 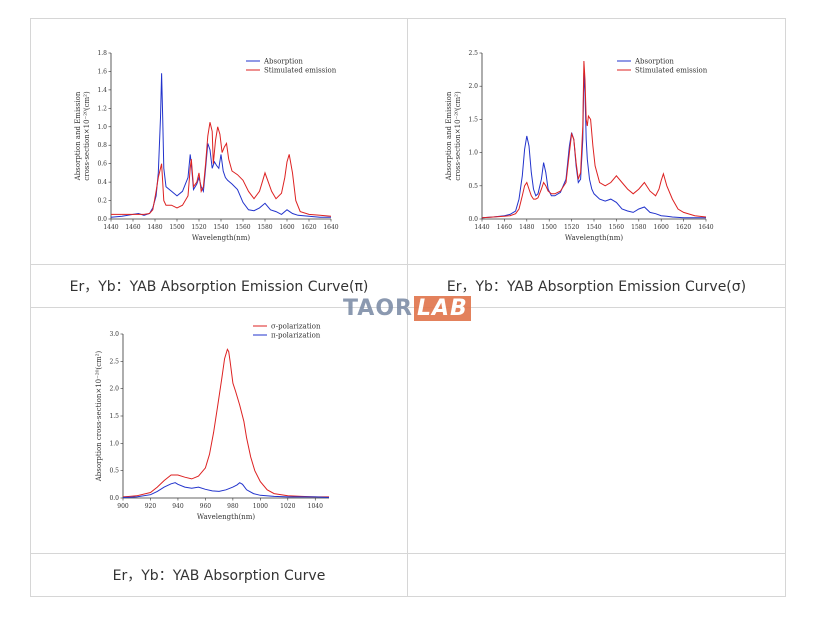 I want to click on y-tick-label: 0.2, so click(x=102, y=201).